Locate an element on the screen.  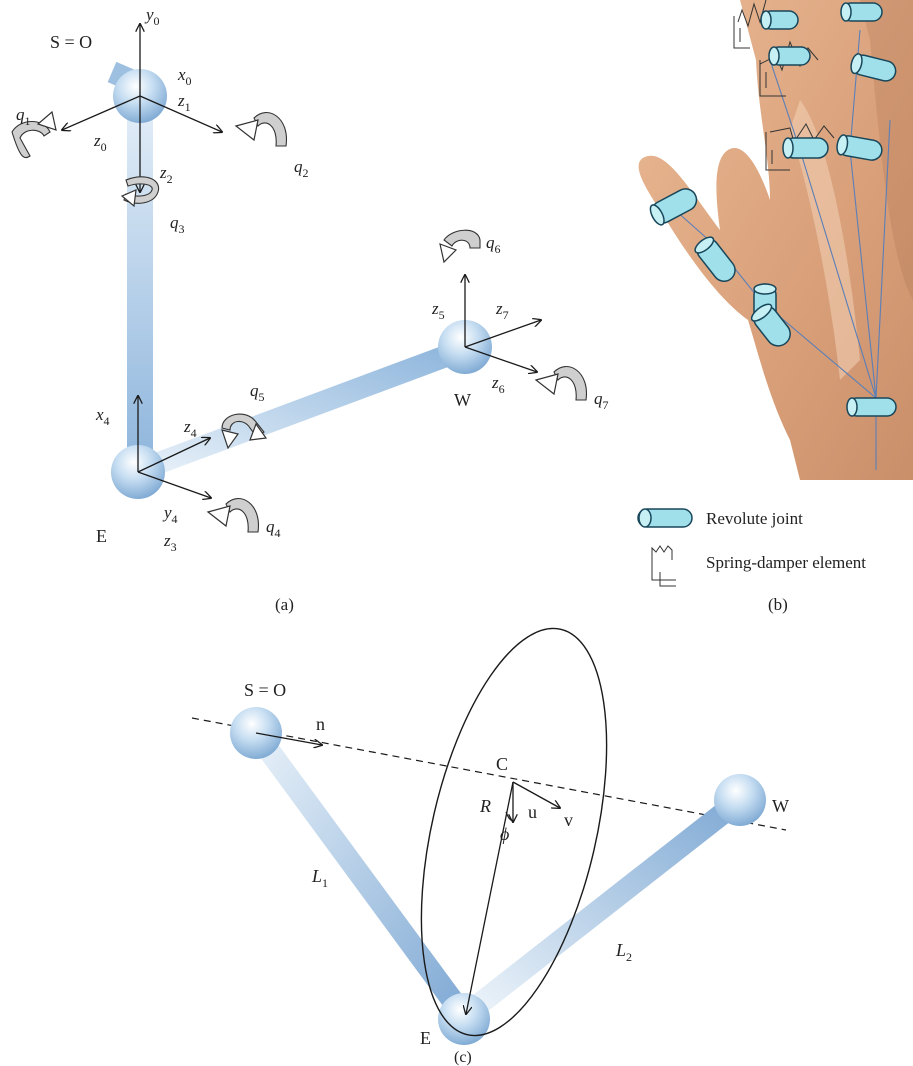
z4-axis is located at coordinates (173, 455).